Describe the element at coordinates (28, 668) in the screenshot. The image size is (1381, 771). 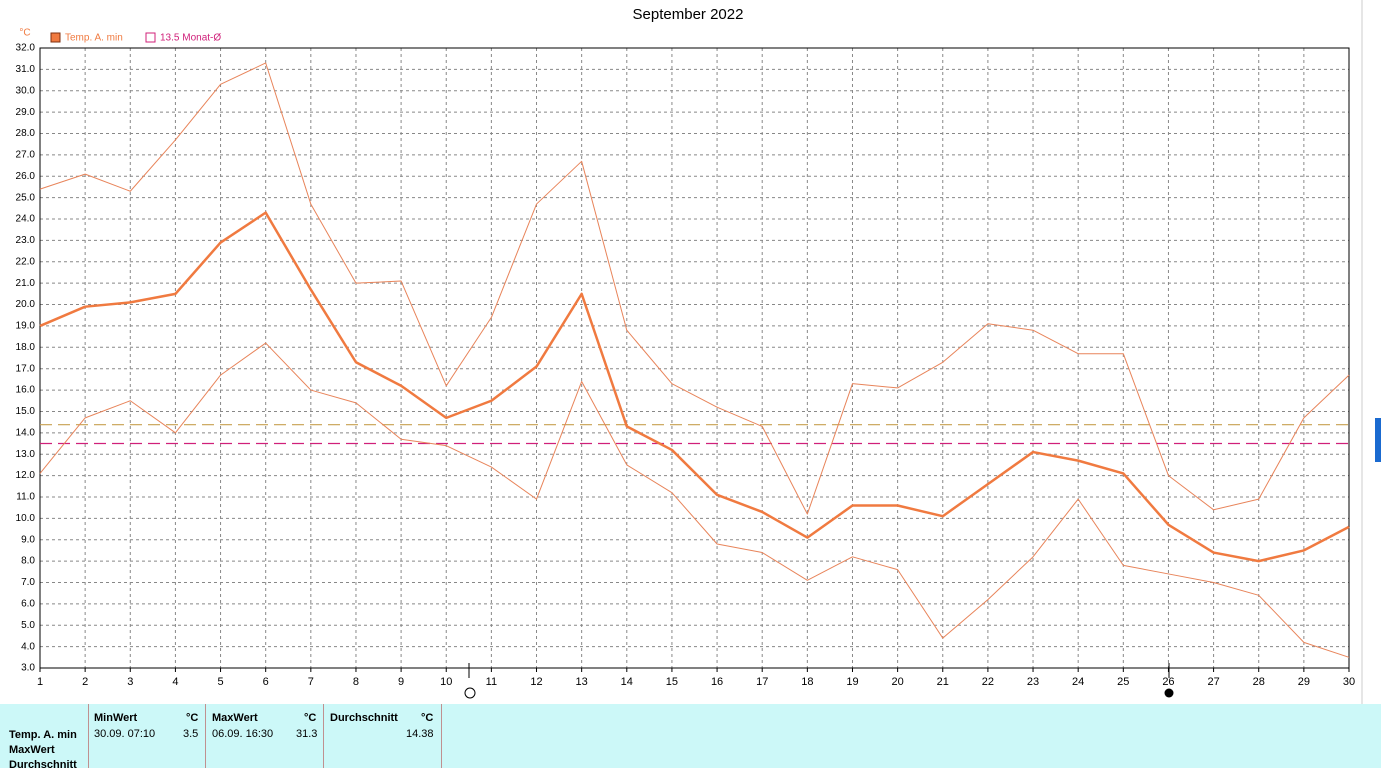
I see `y-tick-label: 3.0` at that location.